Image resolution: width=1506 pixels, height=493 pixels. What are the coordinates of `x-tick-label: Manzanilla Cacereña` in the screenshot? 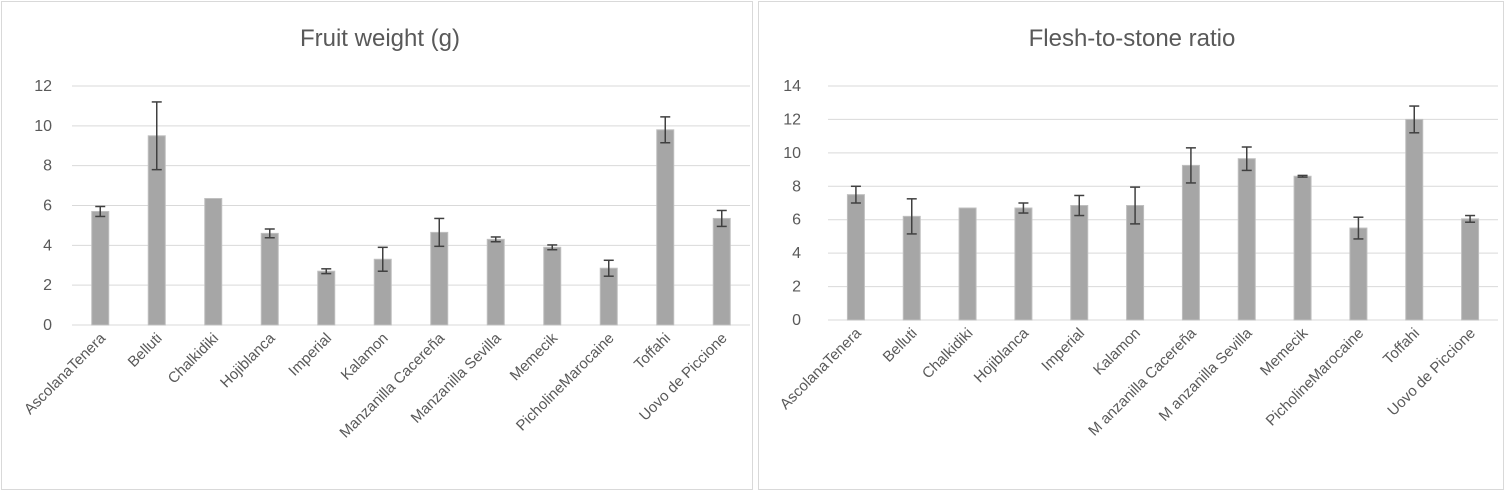 It's located at (392, 385).